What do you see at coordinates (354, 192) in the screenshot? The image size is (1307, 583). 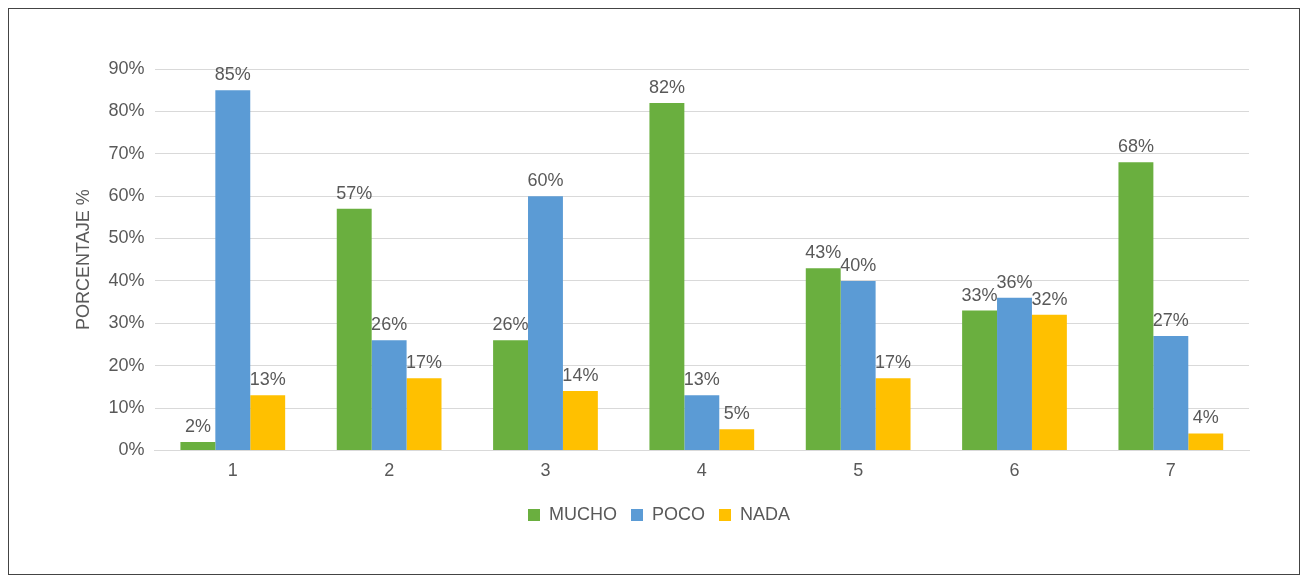 I see `data-label: 57%` at bounding box center [354, 192].